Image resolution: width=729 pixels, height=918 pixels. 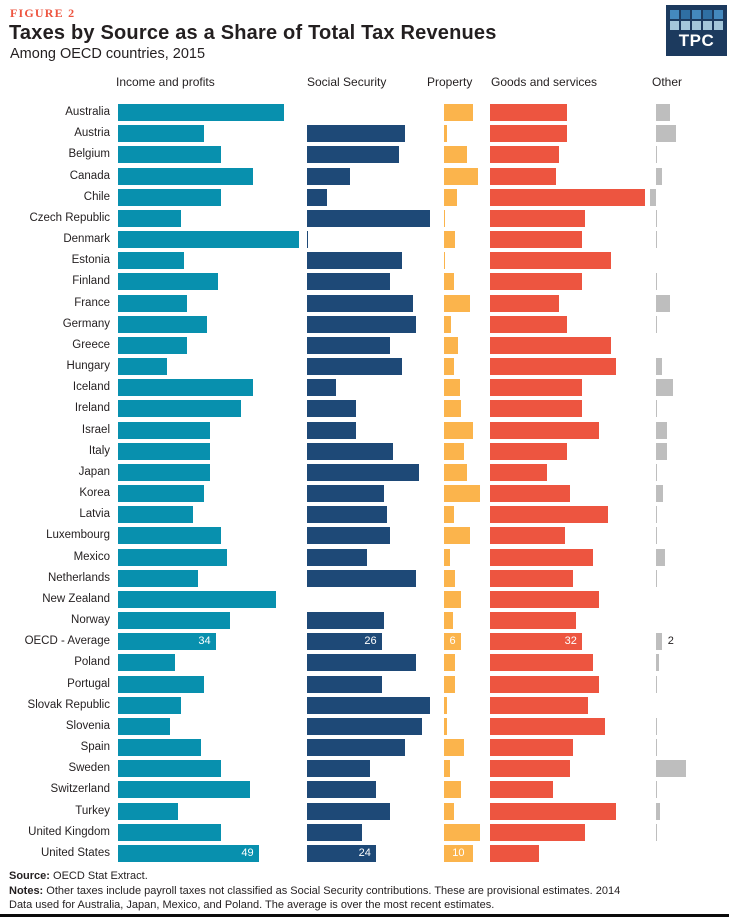 I want to click on row-label: New Zealand, so click(x=76, y=599).